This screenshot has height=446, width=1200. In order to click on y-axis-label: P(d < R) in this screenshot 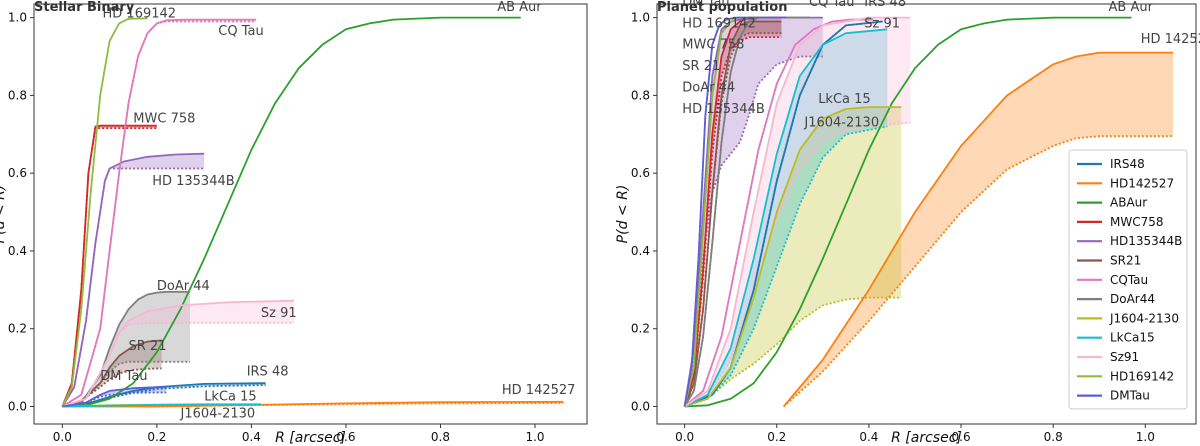, I will do `click(623, 214)`.